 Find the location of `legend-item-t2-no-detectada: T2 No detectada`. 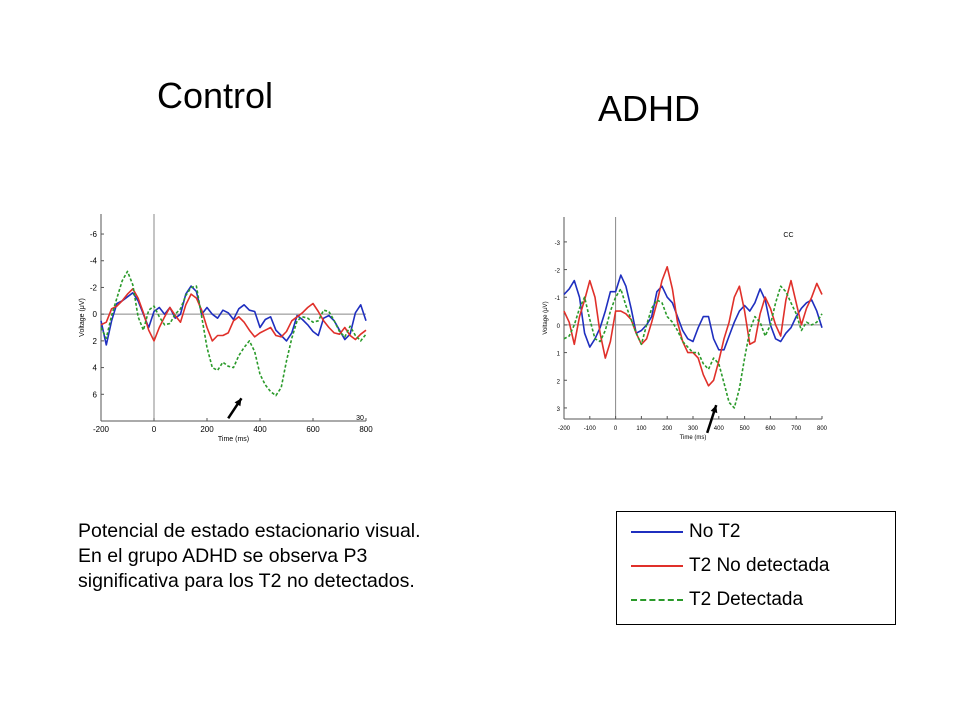

legend-item-t2-no-detectada: T2 No detectada is located at coordinates (730, 566).